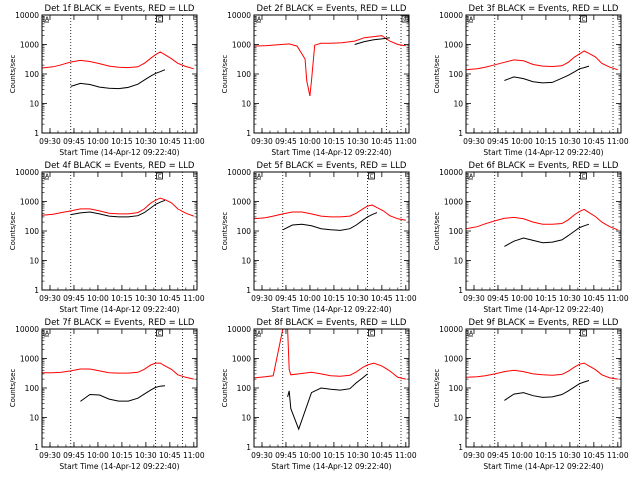 The image size is (640, 480). I want to click on chart-title: Det 9f BLACK = Events, RED = LLD, so click(544, 323).